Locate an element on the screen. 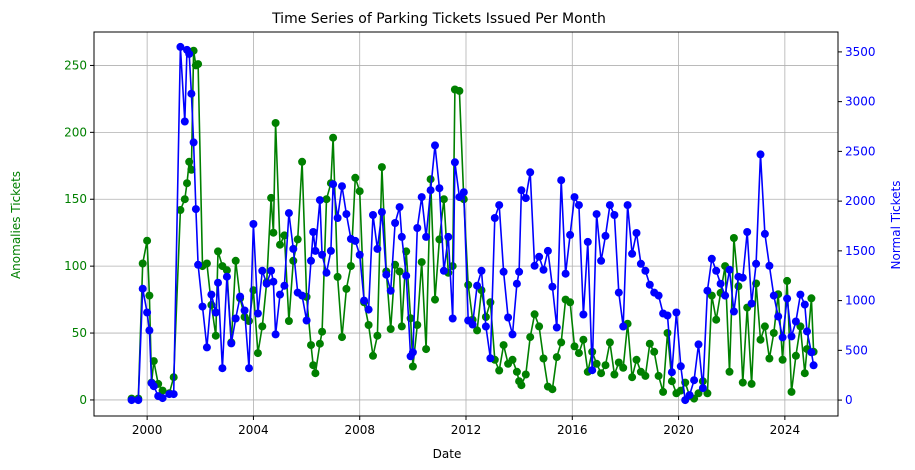 This screenshot has width=915, height=470. y-right-tick-label: 1500 is located at coordinates (860, 251).